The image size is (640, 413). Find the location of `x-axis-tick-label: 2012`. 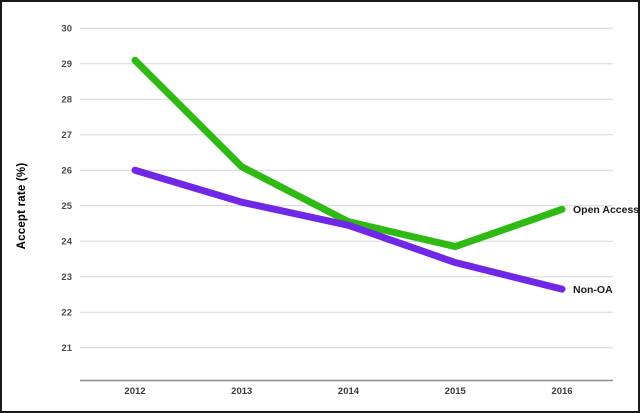

x-axis-tick-label: 2012 is located at coordinates (134, 391).